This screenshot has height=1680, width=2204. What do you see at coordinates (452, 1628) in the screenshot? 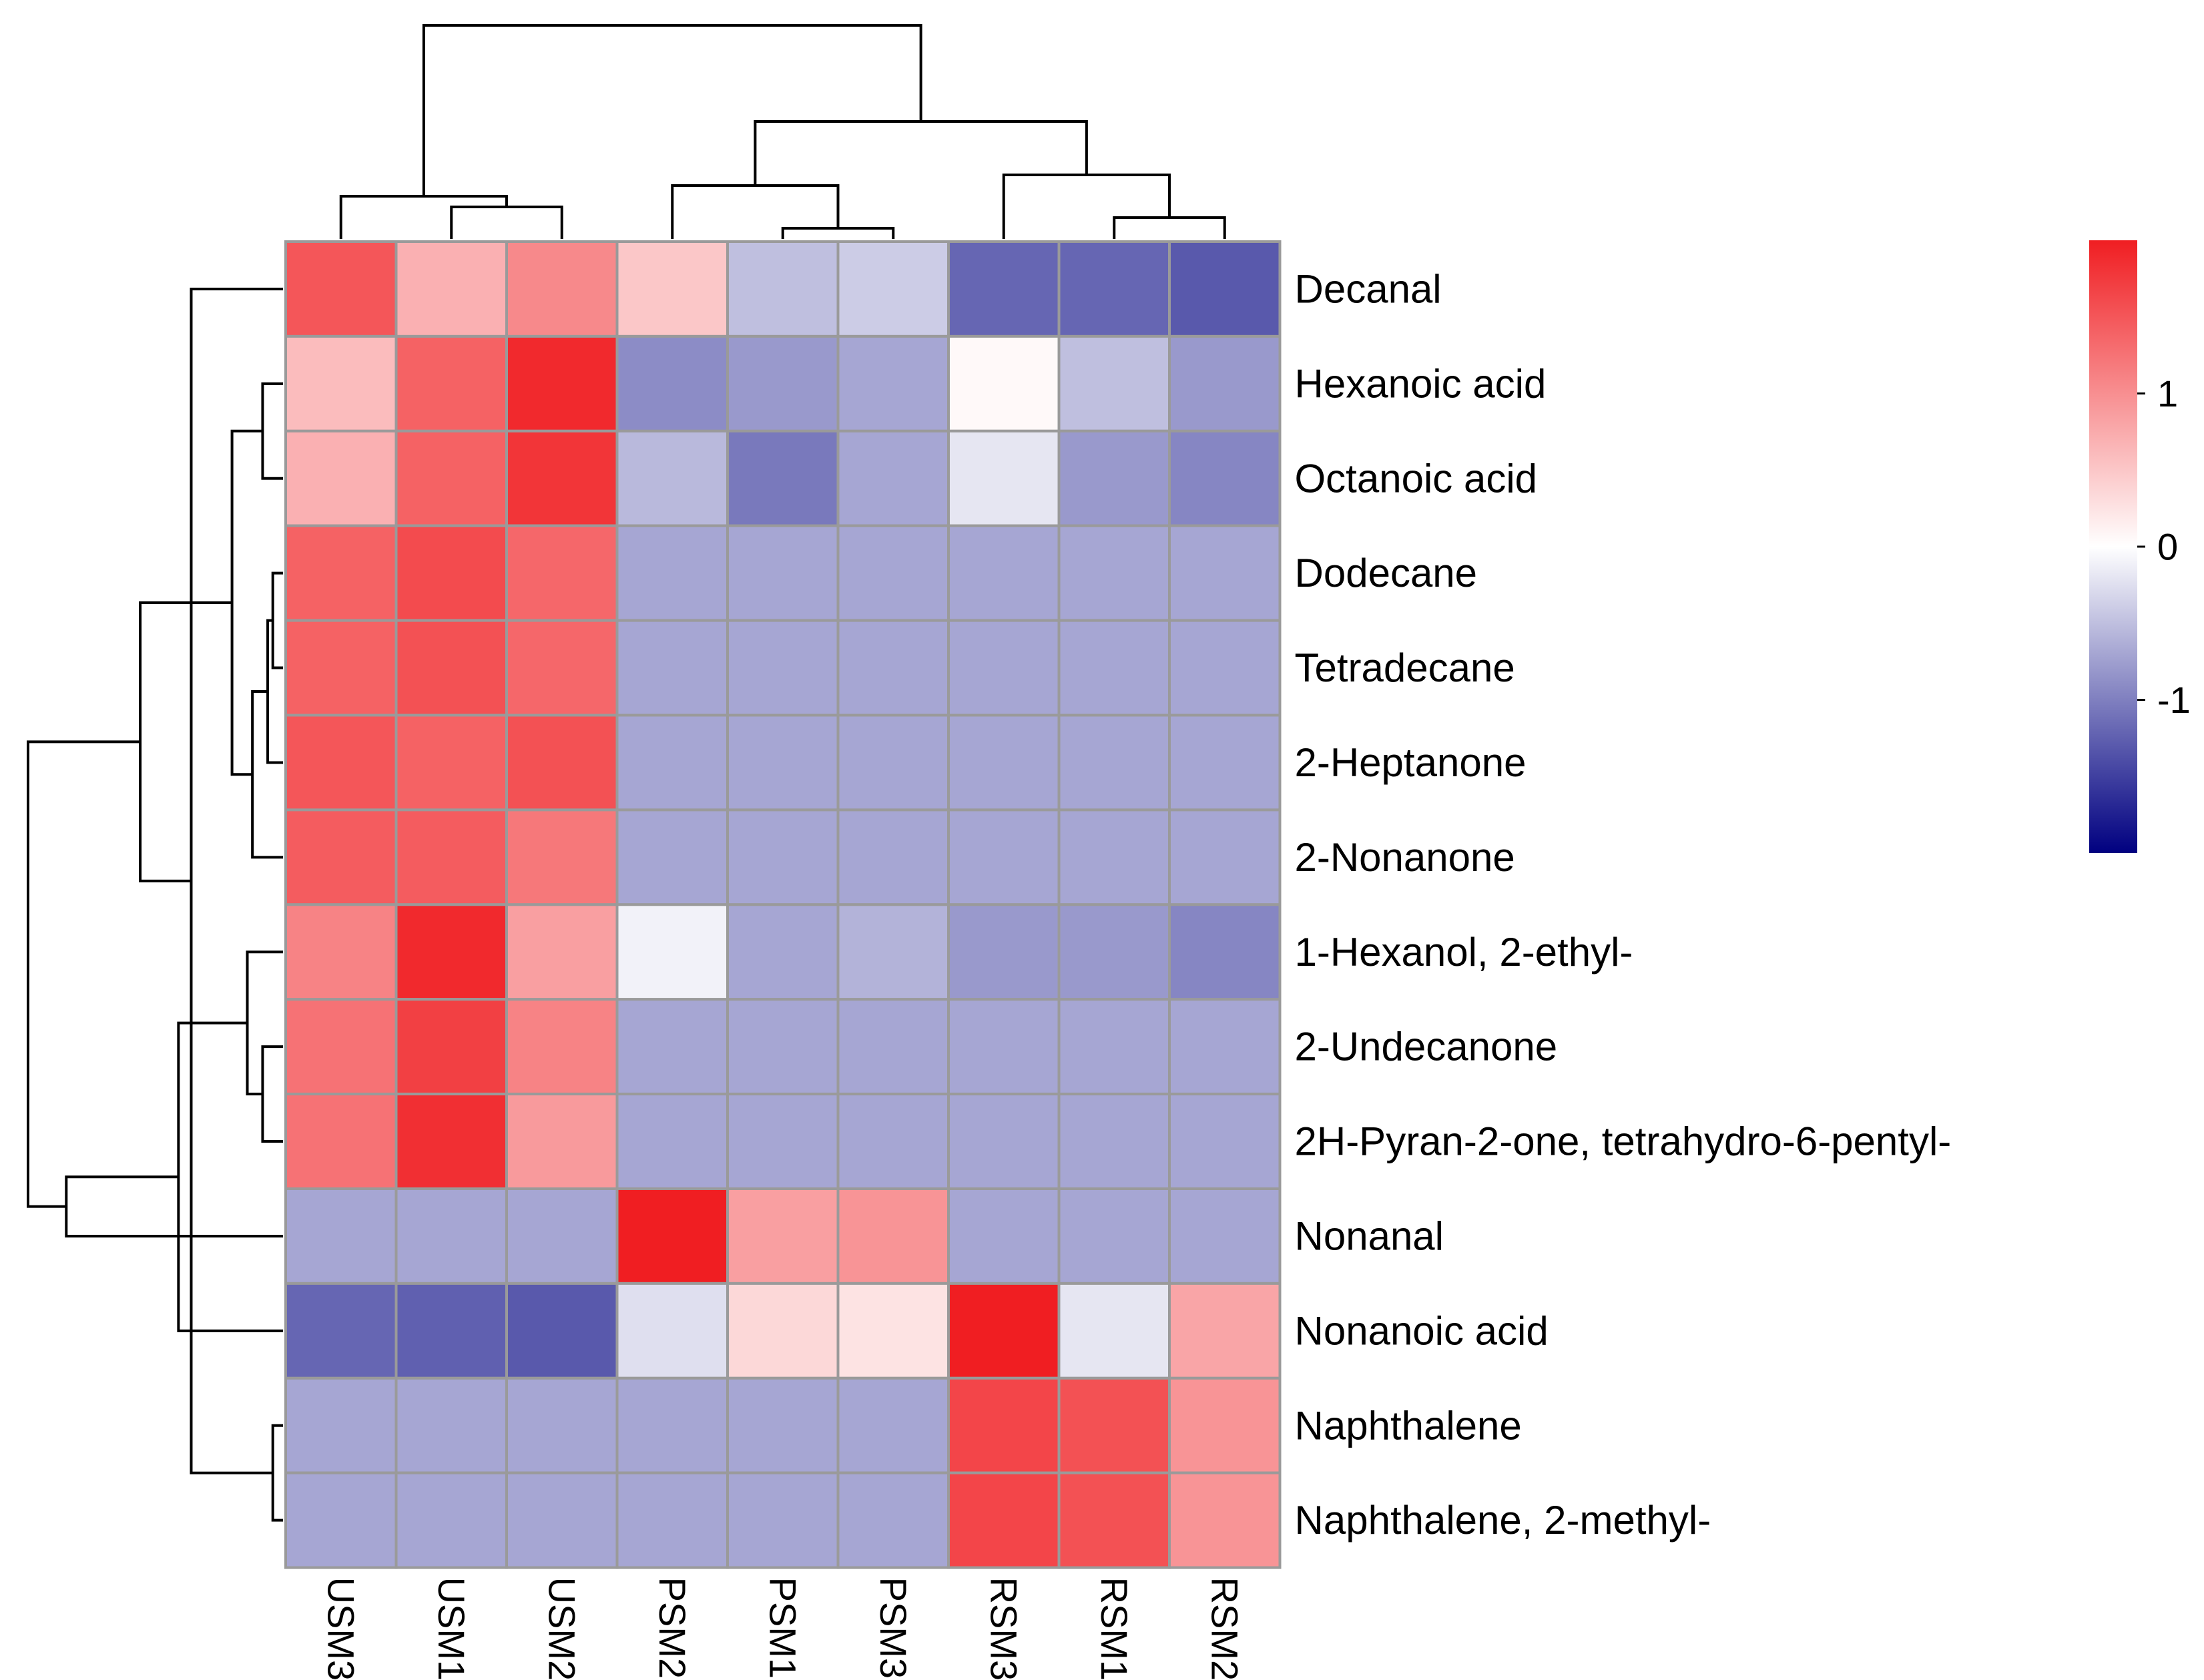
I see `column-label-usm1: USM1` at bounding box center [452, 1628].